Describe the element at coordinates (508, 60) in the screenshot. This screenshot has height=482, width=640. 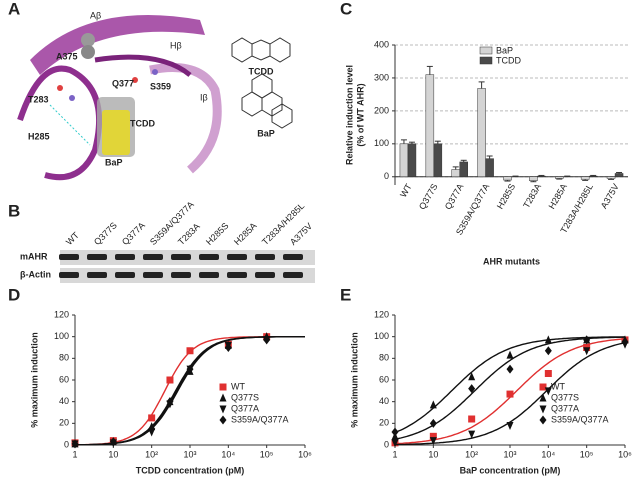
I see `legend-label: TCDD` at that location.